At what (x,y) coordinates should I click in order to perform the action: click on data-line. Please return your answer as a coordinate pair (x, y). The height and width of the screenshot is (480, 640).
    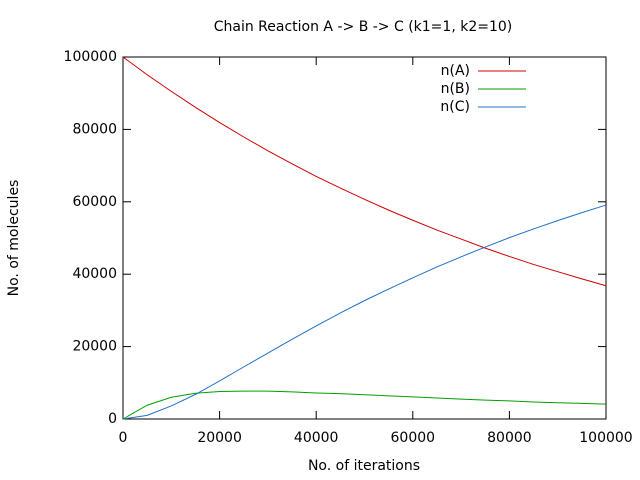
    Looking at the image, I should click on (364, 405).